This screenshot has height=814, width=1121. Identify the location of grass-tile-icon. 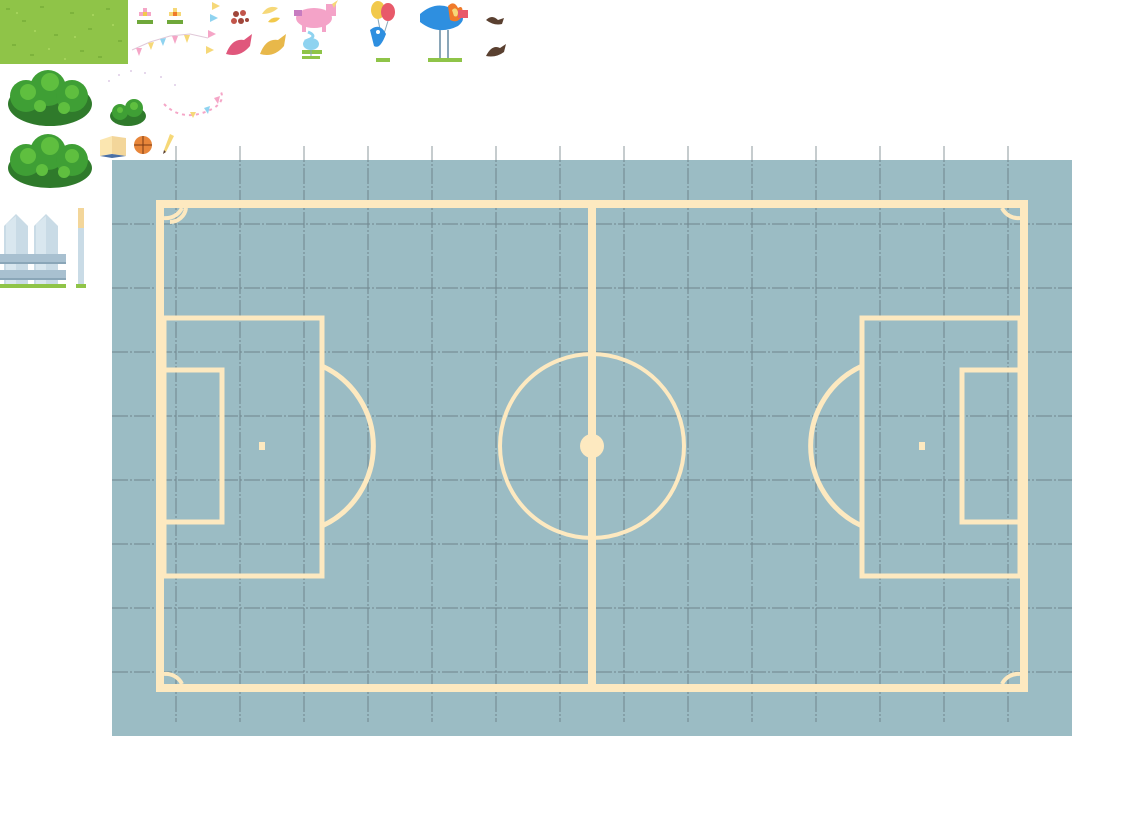
(64, 32).